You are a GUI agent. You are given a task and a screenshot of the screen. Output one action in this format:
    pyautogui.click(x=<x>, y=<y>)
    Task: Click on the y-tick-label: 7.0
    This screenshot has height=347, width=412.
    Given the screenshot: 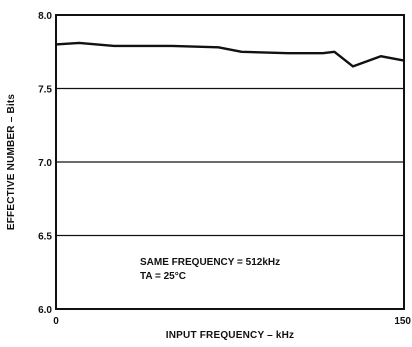 What is the action you would take?
    pyautogui.click(x=45, y=163)
    